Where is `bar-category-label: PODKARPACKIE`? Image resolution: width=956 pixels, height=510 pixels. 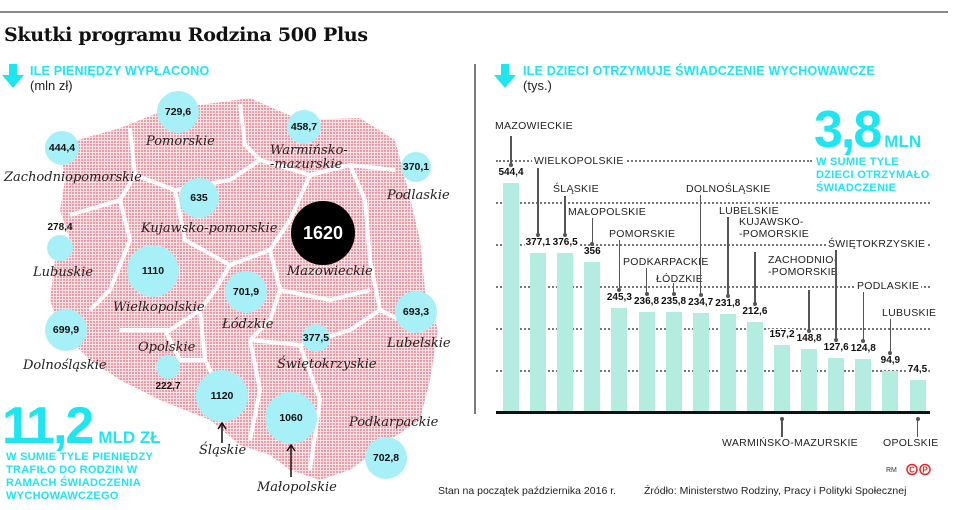 bar-category-label: PODKARPACKIE is located at coordinates (666, 262).